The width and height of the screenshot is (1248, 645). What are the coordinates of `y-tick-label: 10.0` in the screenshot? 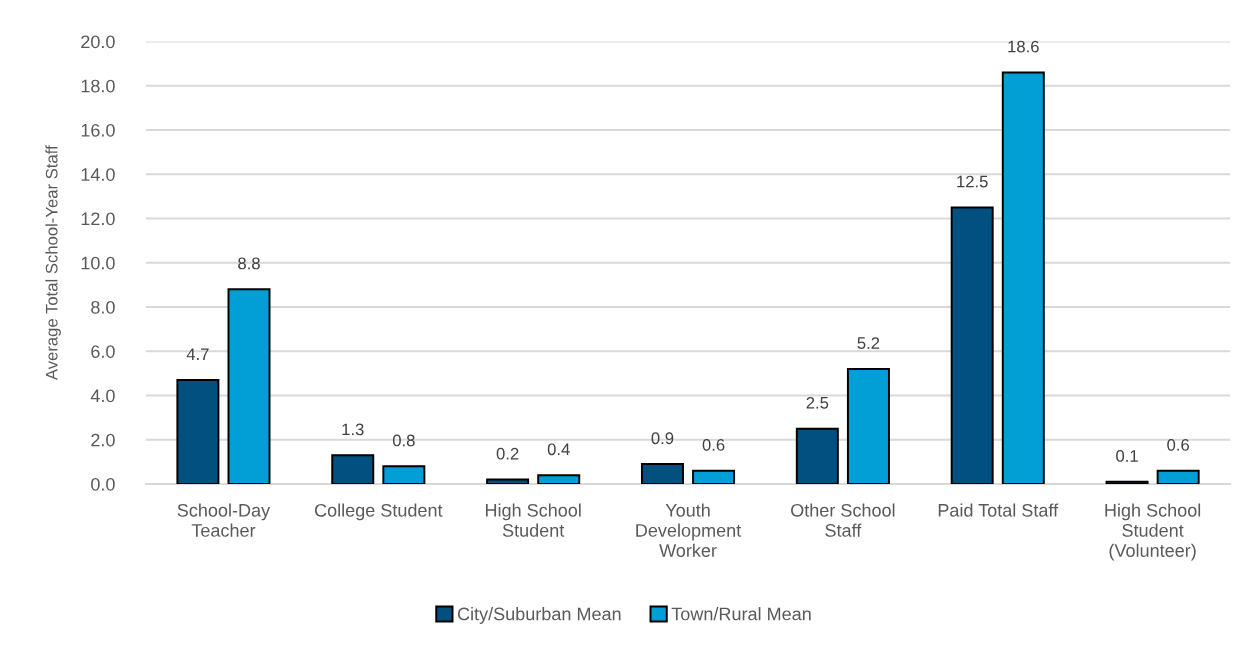 It's located at (98, 263).